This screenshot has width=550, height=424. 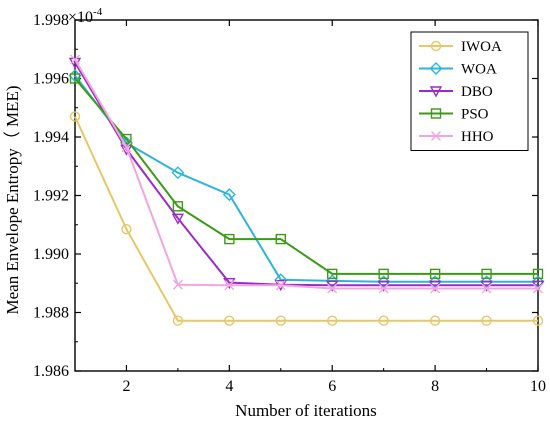 What do you see at coordinates (538, 386) in the screenshot?
I see `x-tick-label: 10` at bounding box center [538, 386].